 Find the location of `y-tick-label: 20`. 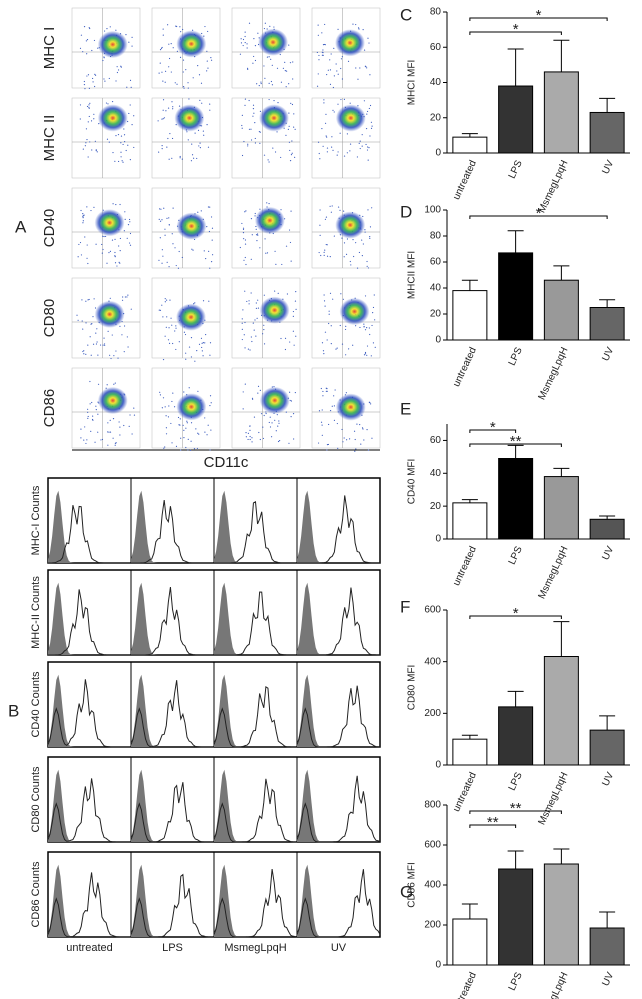

y-tick-label: 20 is located at coordinates (436, 117).